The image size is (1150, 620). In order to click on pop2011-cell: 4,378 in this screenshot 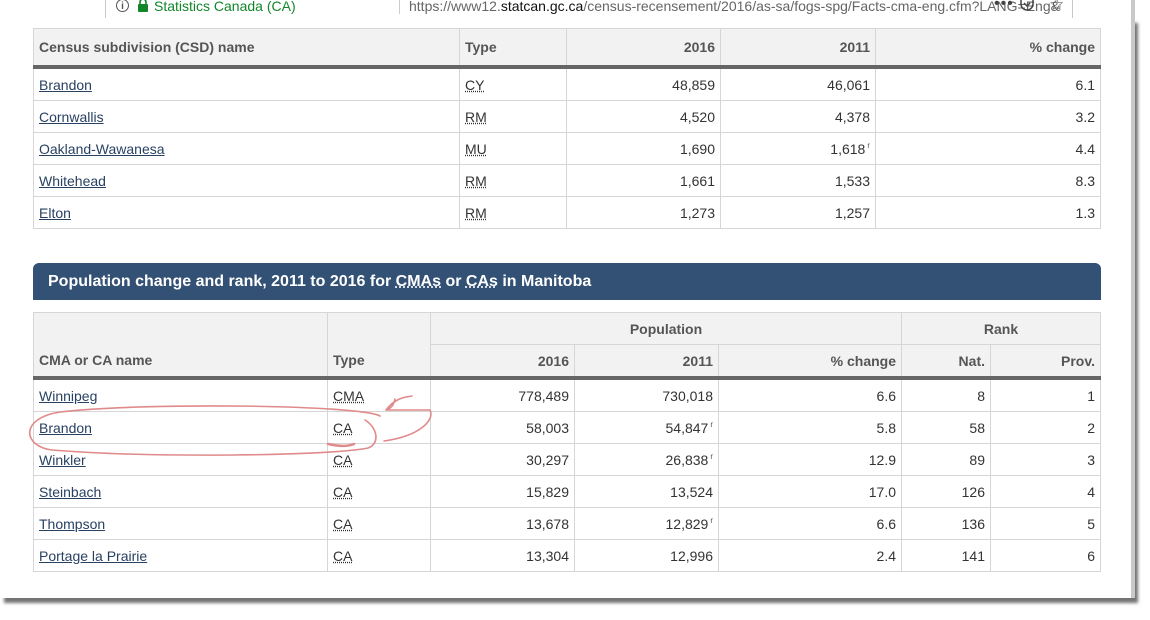, I will do `click(798, 116)`.